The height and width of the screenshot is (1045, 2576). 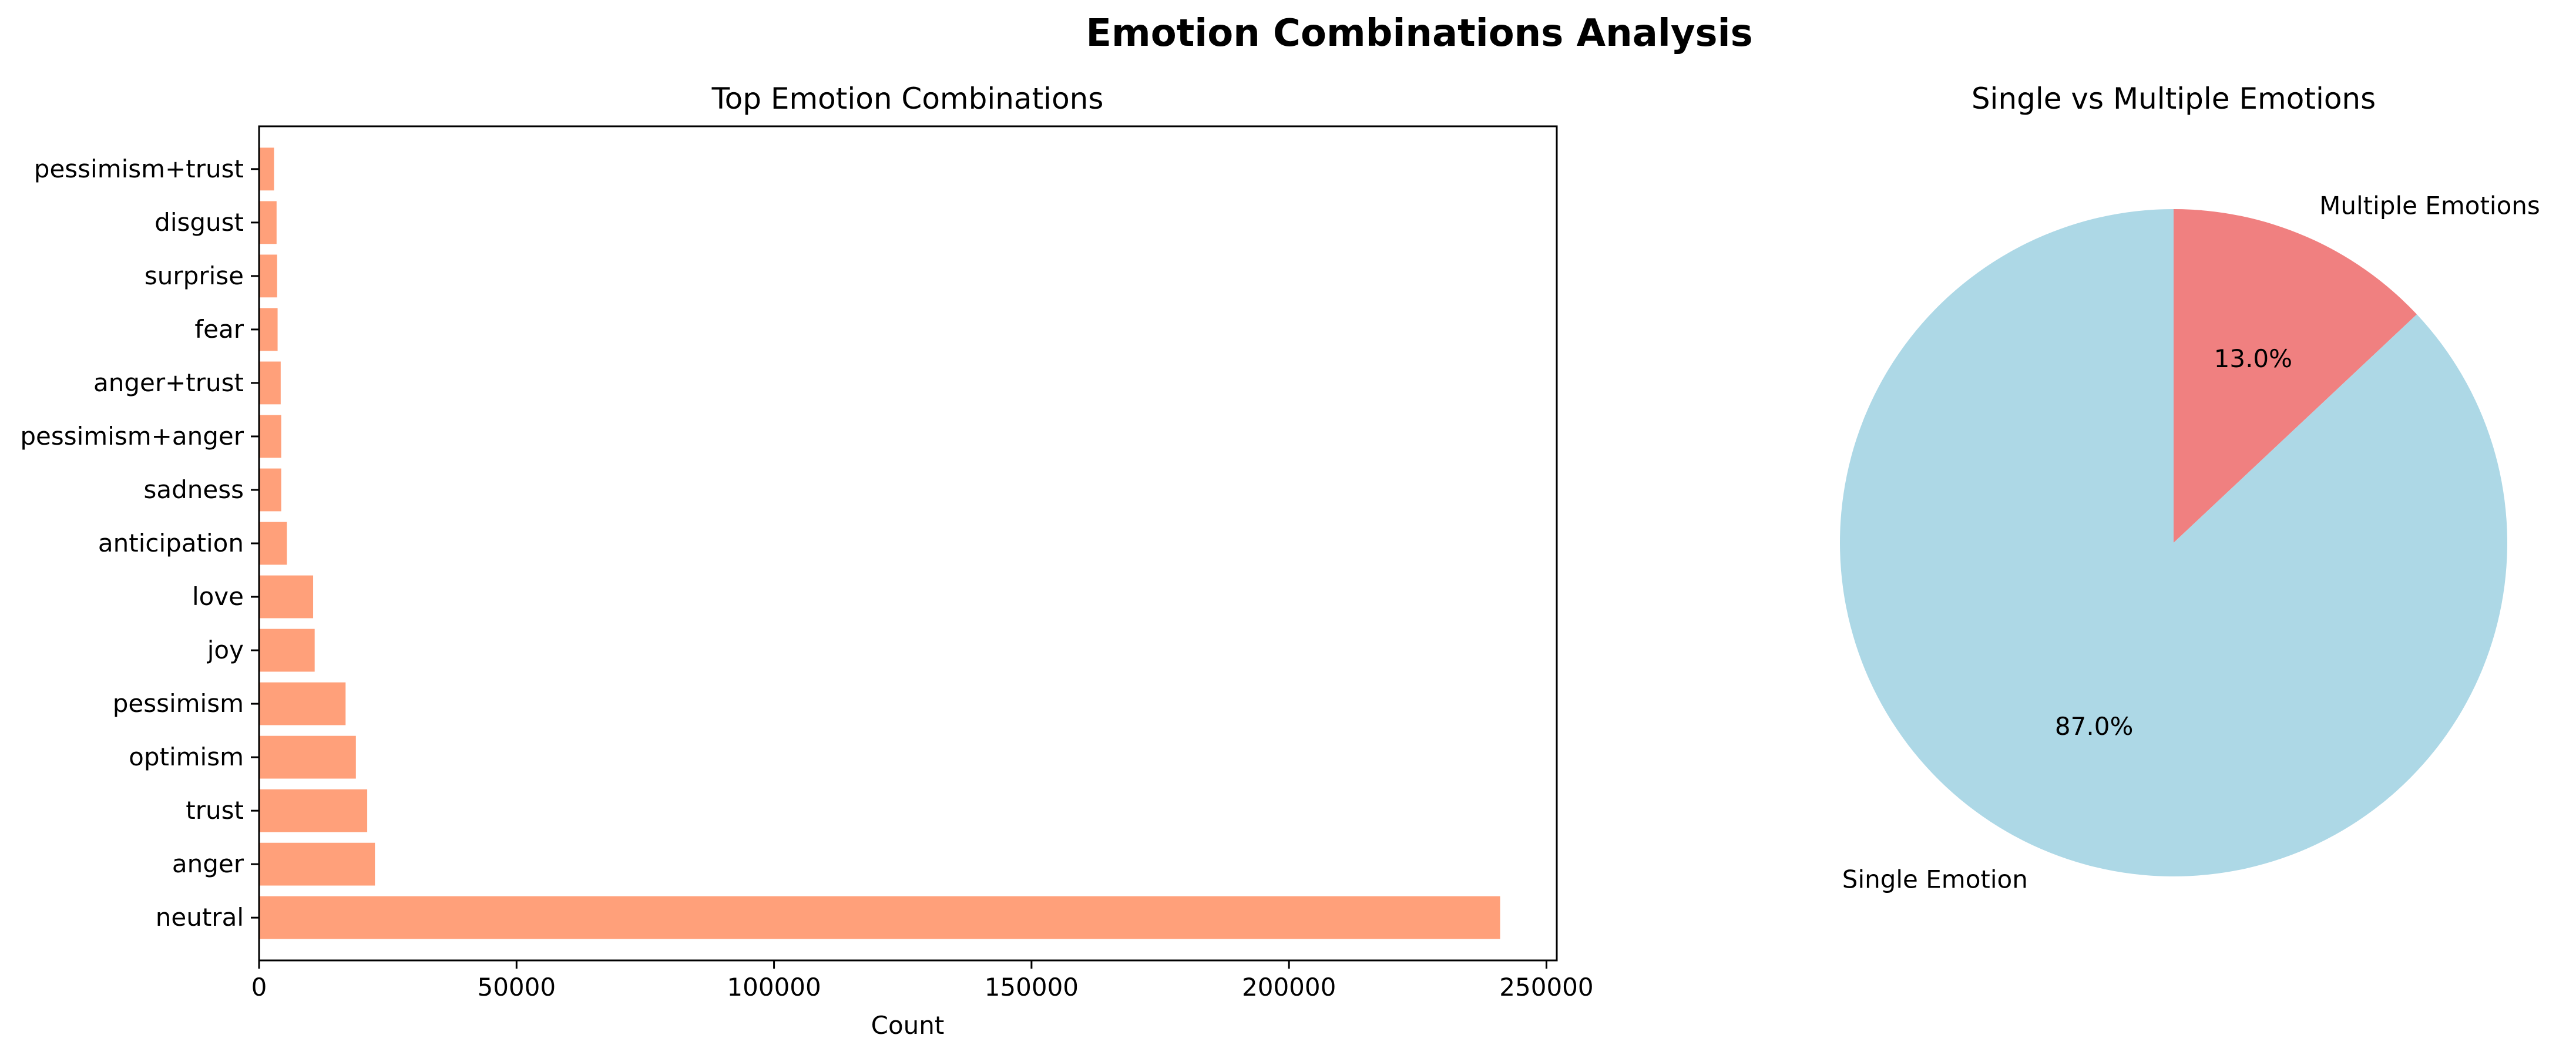 What do you see at coordinates (286, 597) in the screenshot?
I see `bar-love` at bounding box center [286, 597].